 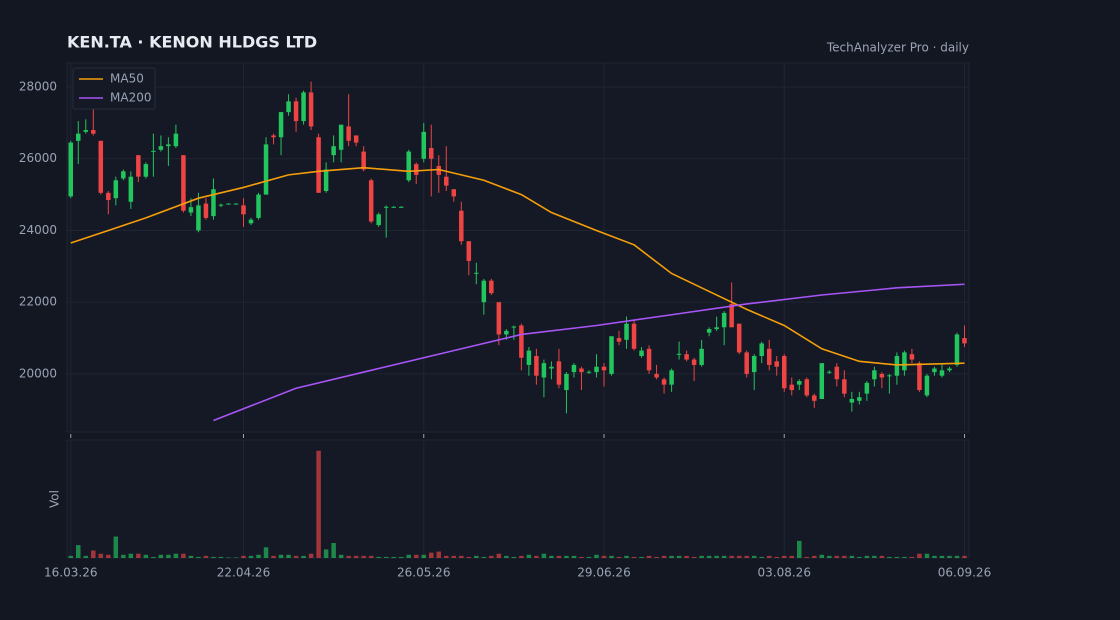 What do you see at coordinates (897, 48) in the screenshot?
I see `chart-subtitle: TechAnalyzer Pro · daily` at bounding box center [897, 48].